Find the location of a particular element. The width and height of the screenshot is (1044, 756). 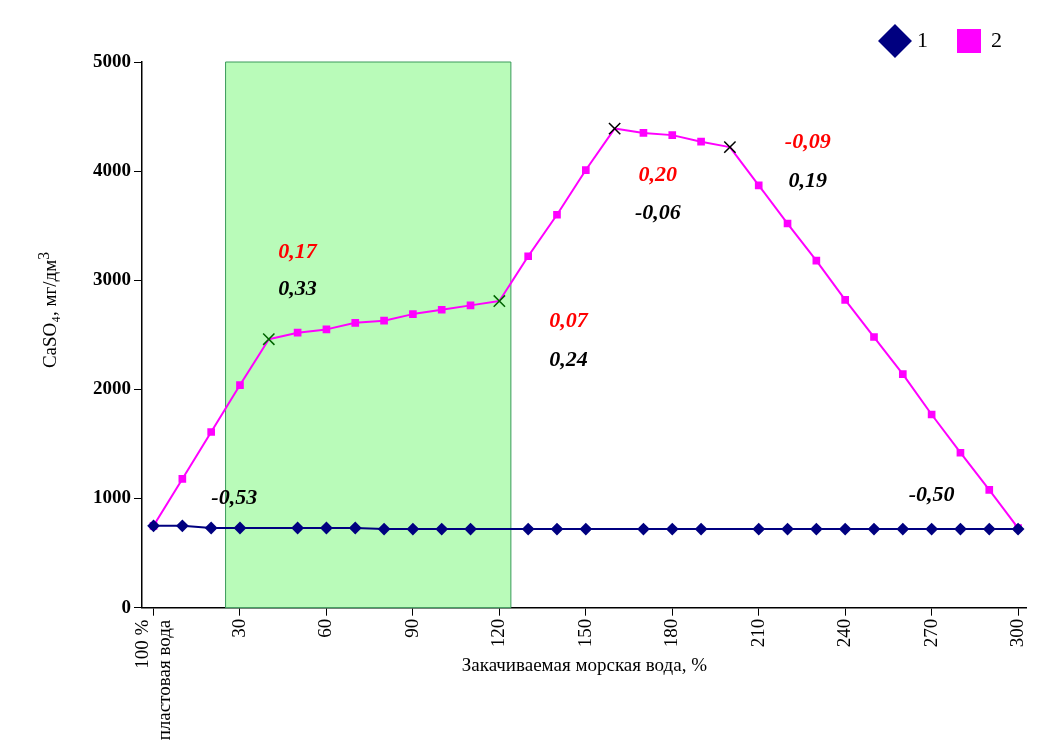

legend-label: 1 is located at coordinates (922, 39).